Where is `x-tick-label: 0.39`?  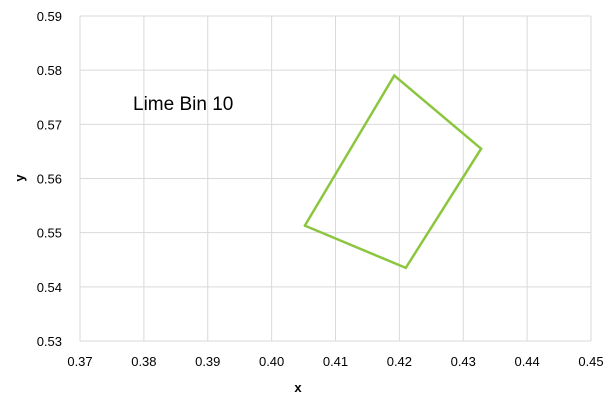 x-tick-label: 0.39 is located at coordinates (207, 361).